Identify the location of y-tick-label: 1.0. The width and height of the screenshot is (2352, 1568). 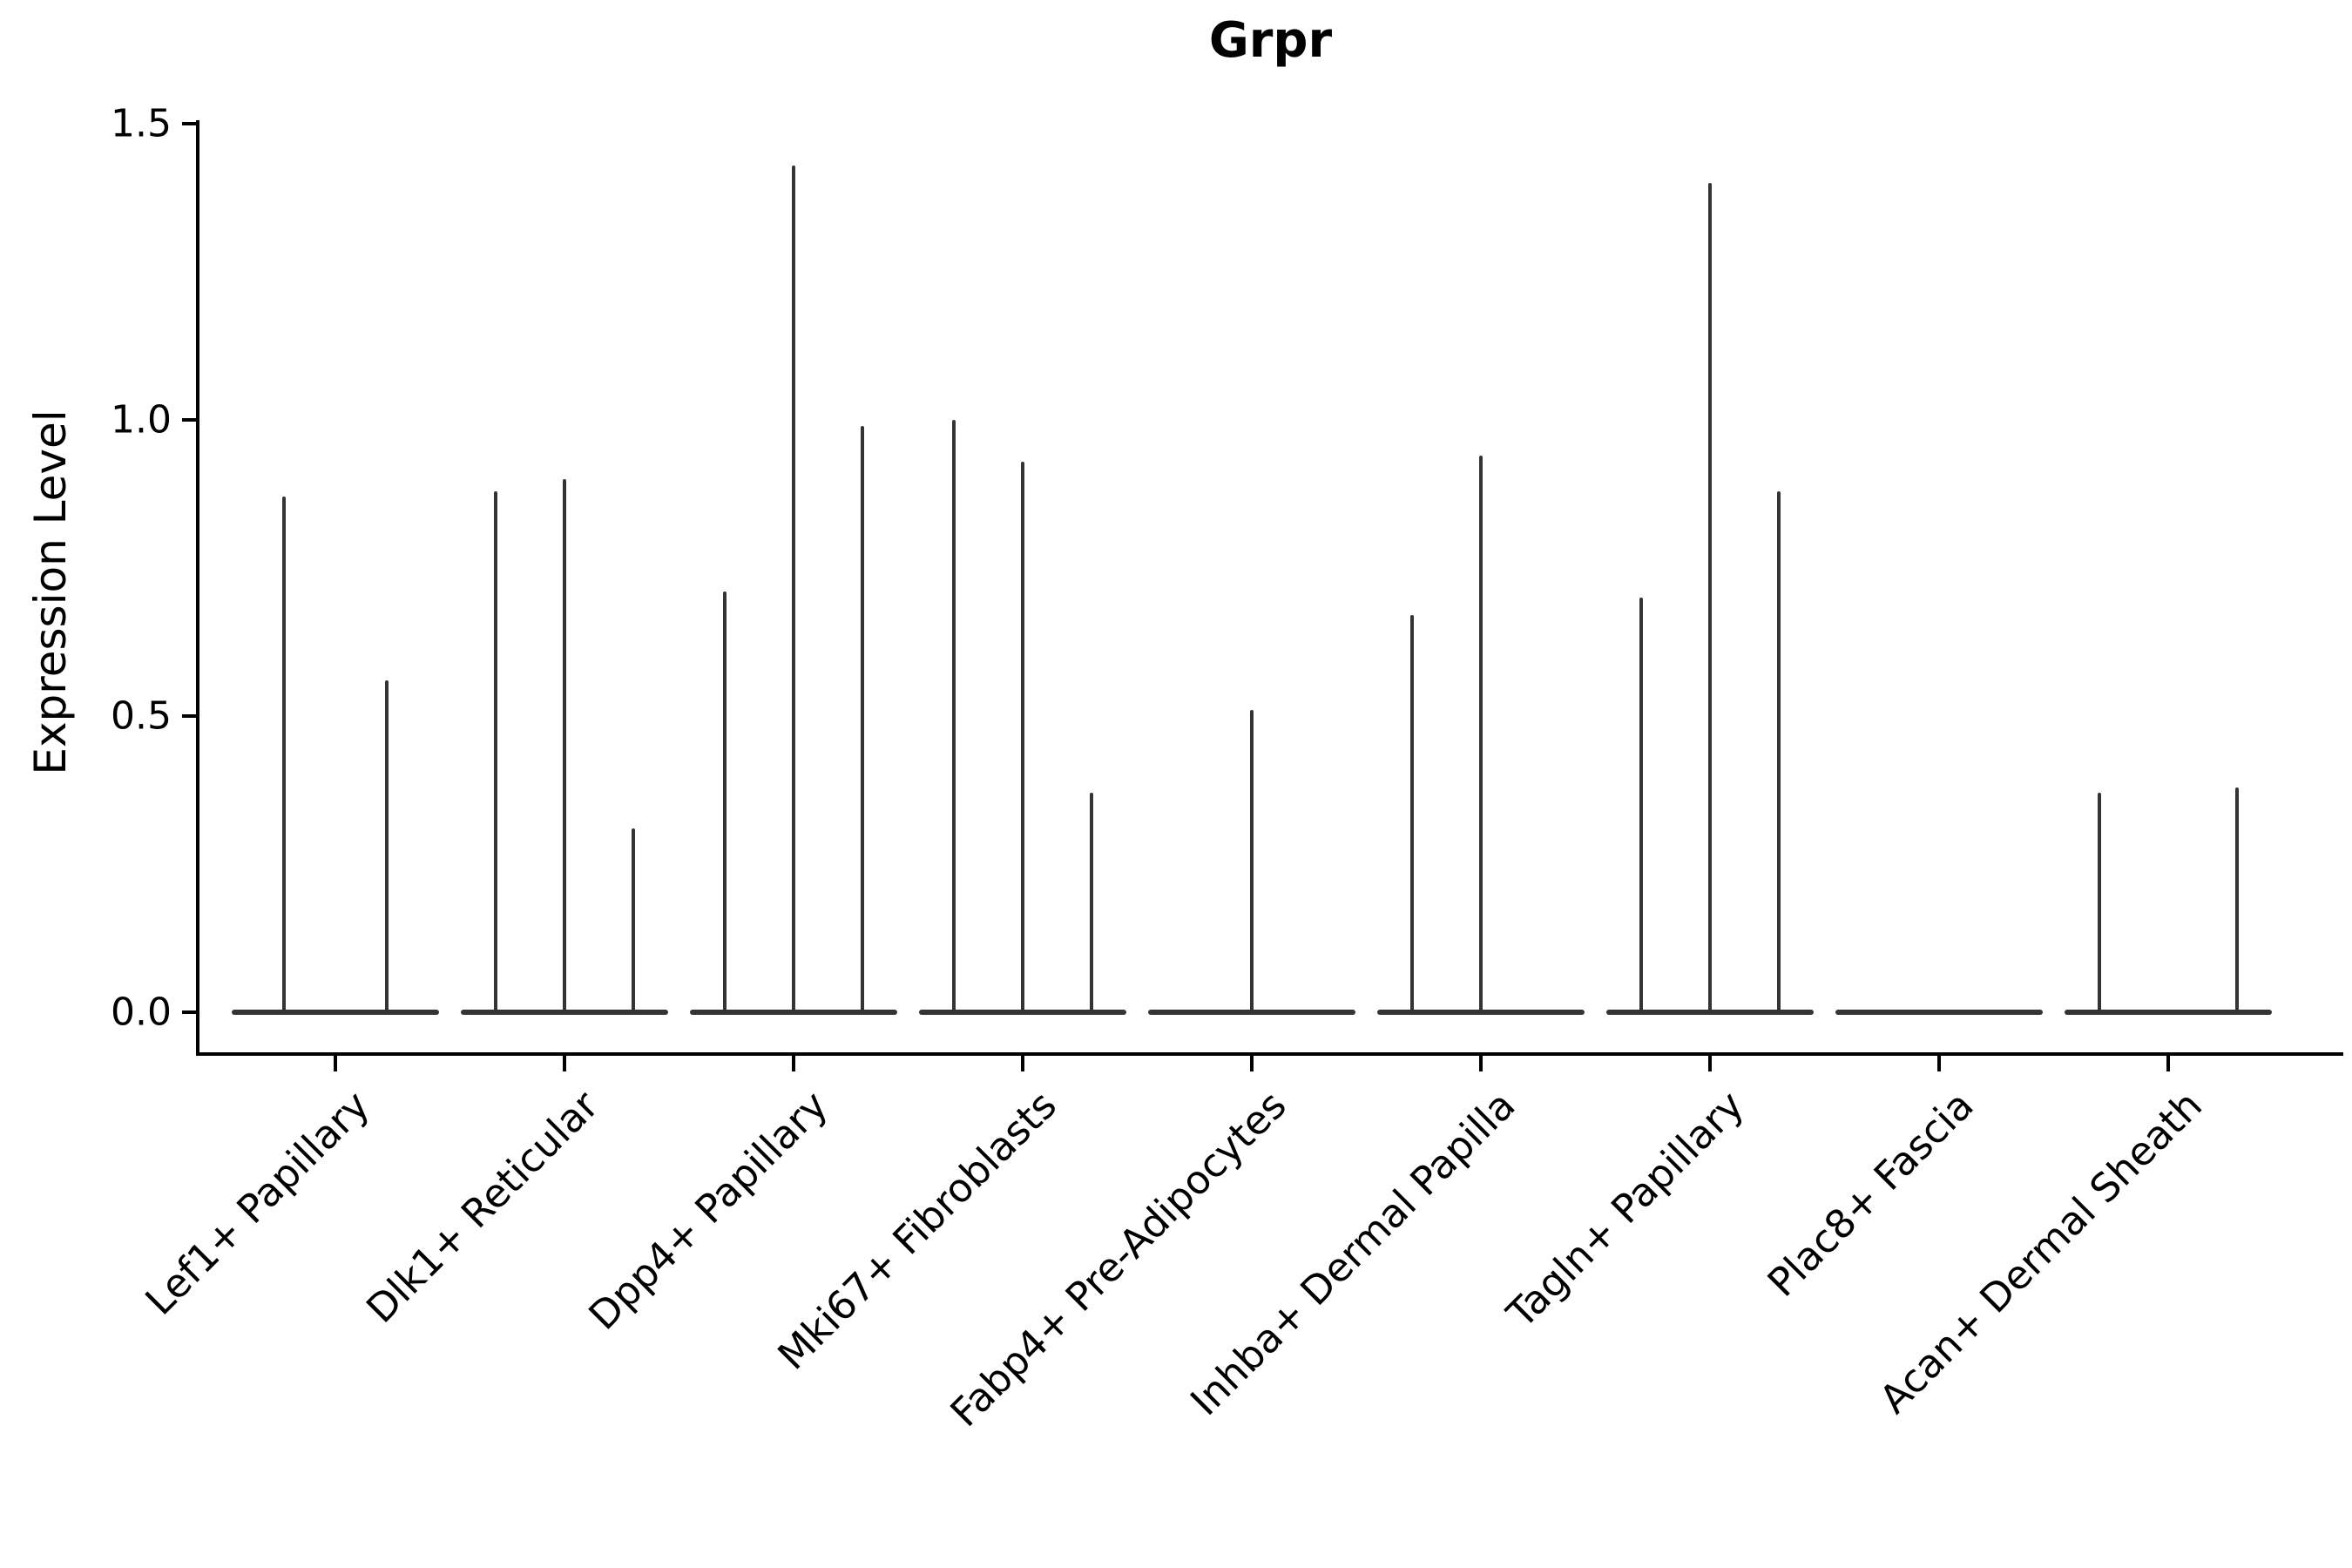
(141, 420).